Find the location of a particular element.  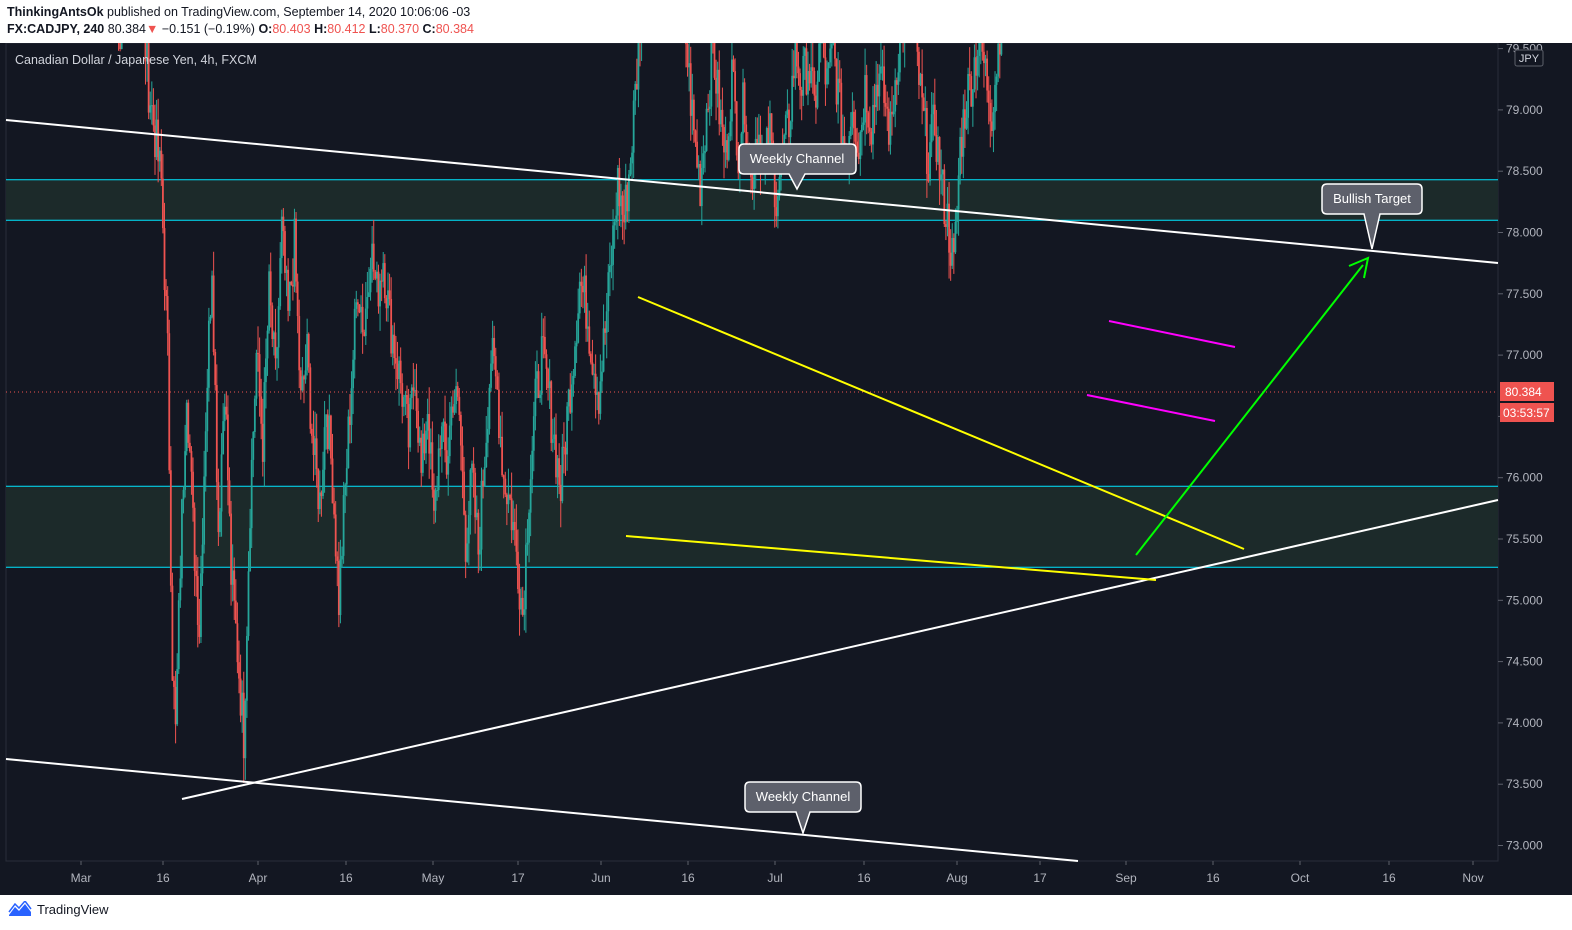

y-tick-label: 74.000 is located at coordinates (1524, 723).